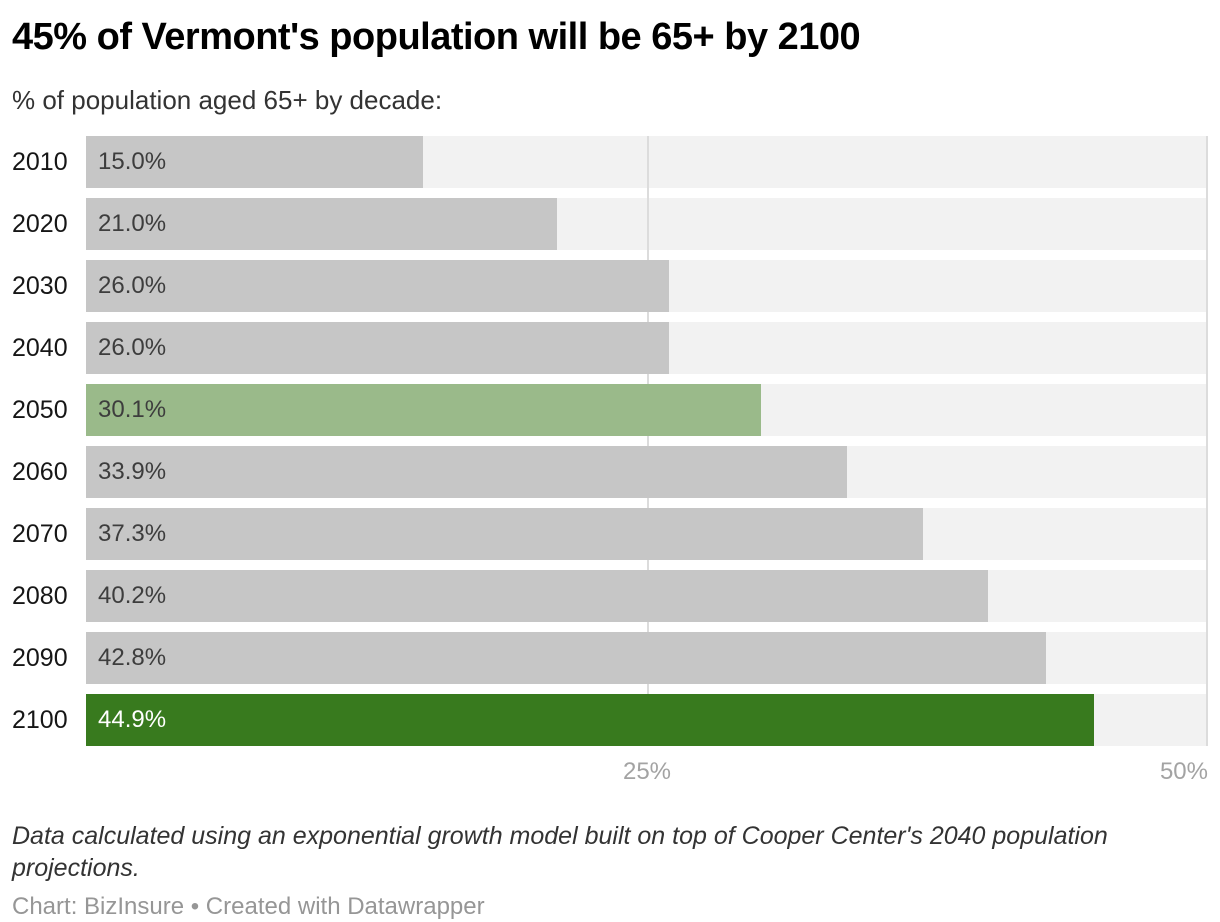 Image resolution: width=1220 pixels, height=922 pixels. Describe the element at coordinates (132, 223) in the screenshot. I see `bar-value-label: 21.0%` at that location.